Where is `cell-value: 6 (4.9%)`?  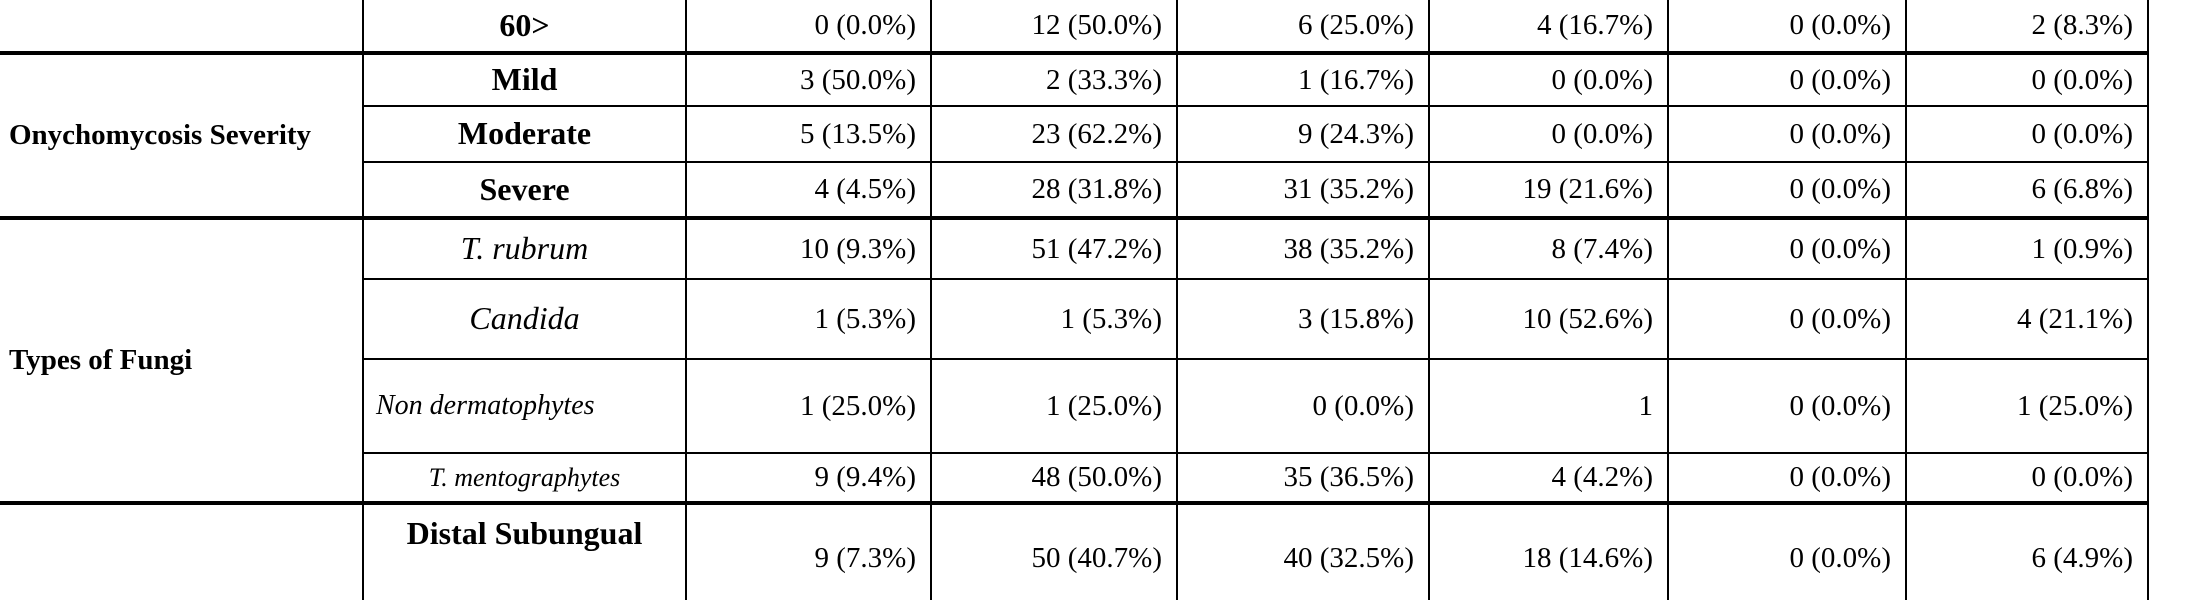
cell-value: 6 (4.9%) is located at coordinates (2027, 550).